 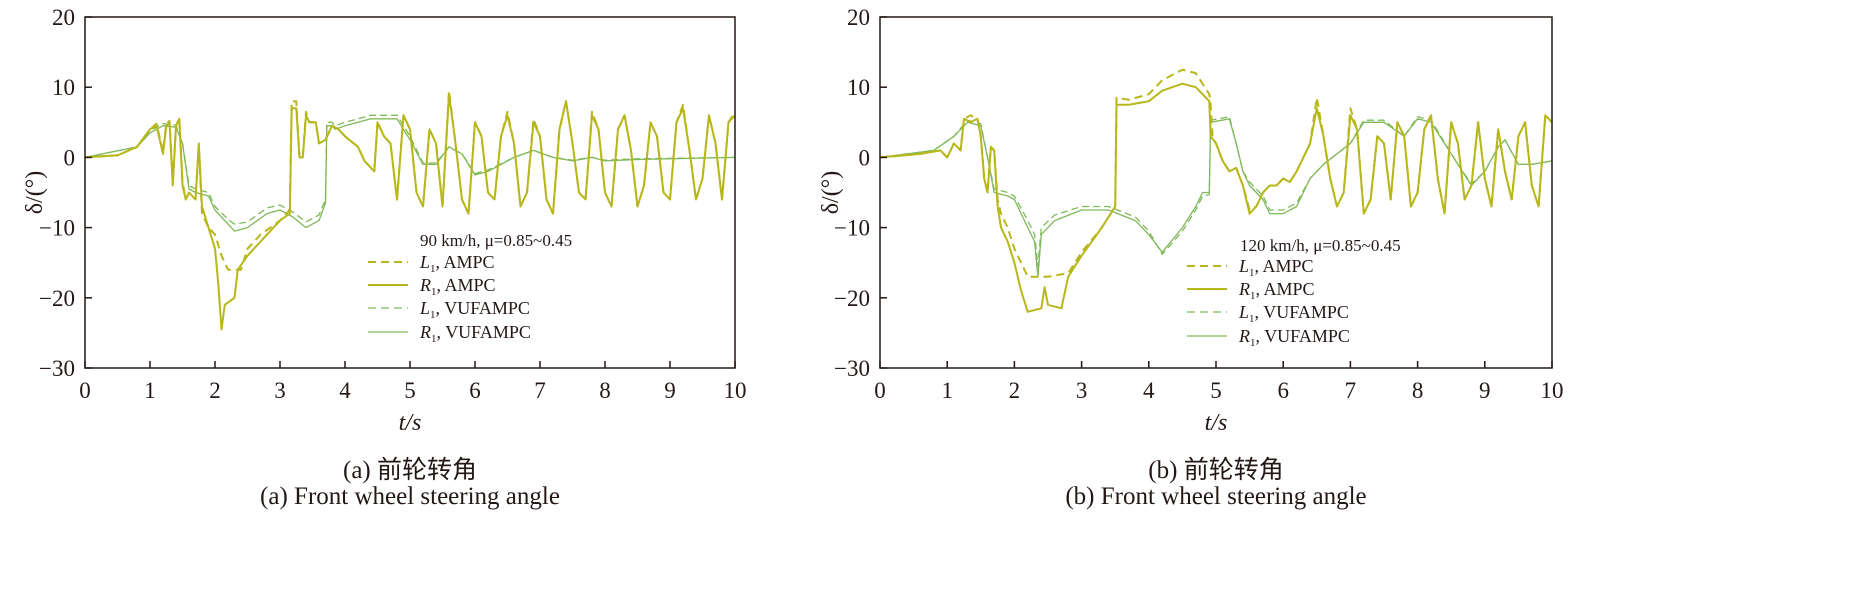 I want to click on caption-b-chinese: (b) 前轮转角, so click(x=1216, y=470).